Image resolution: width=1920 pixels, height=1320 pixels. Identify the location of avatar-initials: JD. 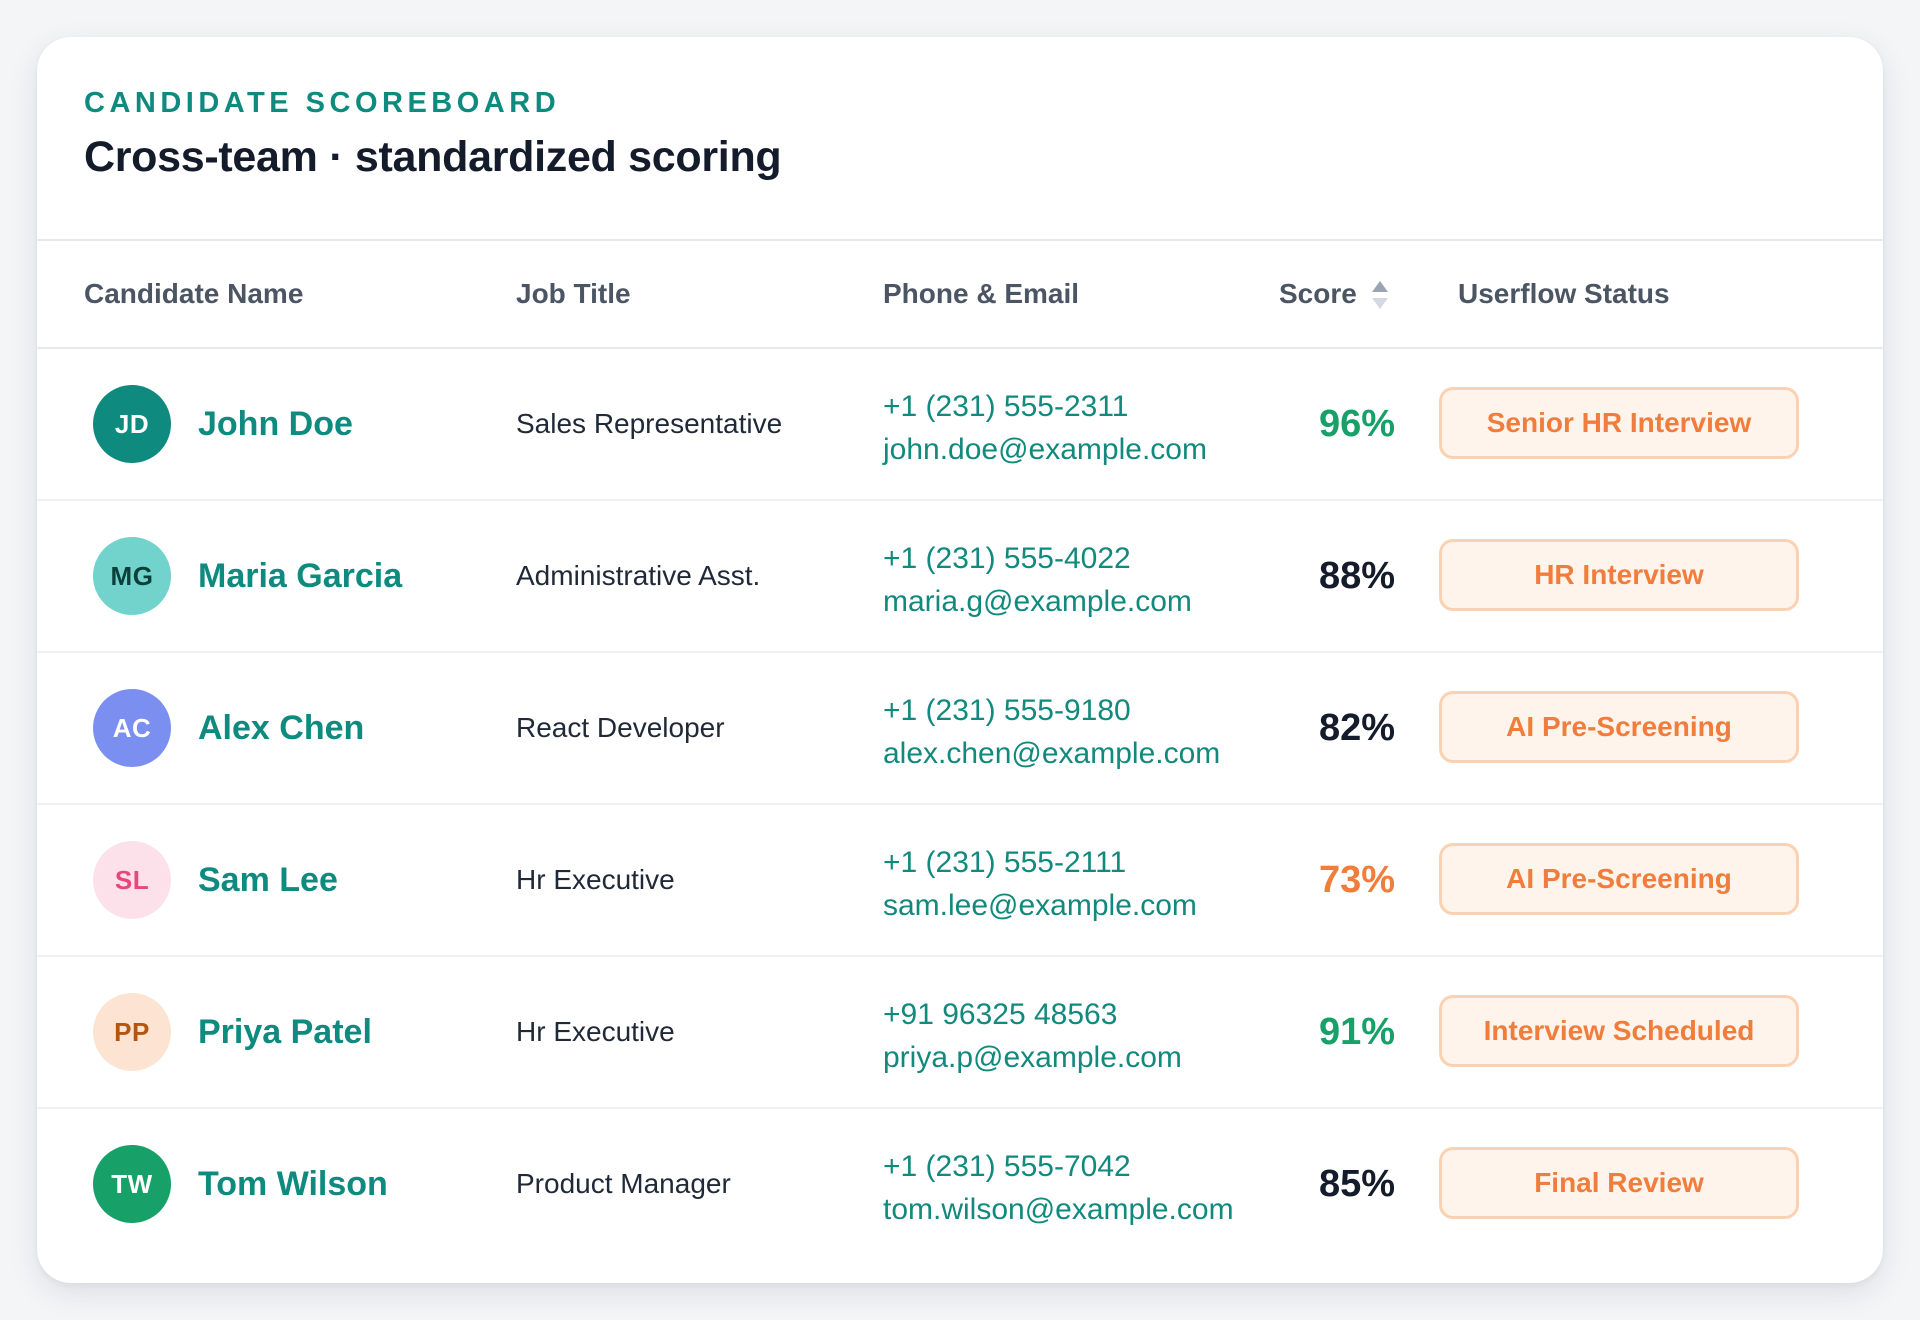
(132, 423).